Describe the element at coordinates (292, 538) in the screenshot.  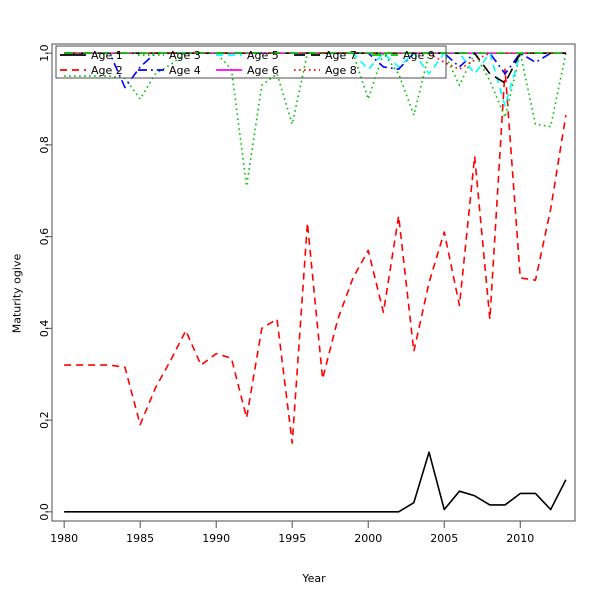
I see `x-tick-label: 1995` at that location.